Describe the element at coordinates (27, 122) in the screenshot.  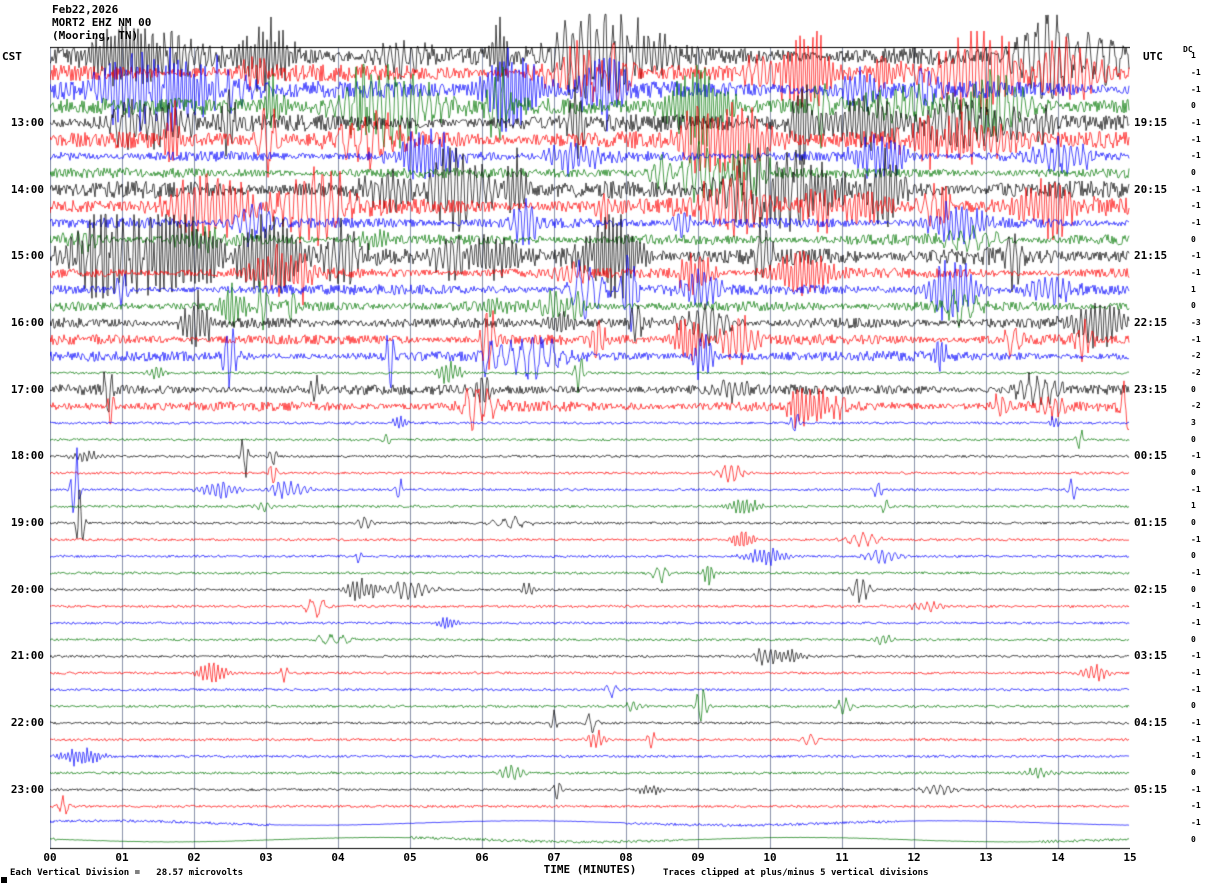
I see `cst-hour-label: 13:00` at that location.